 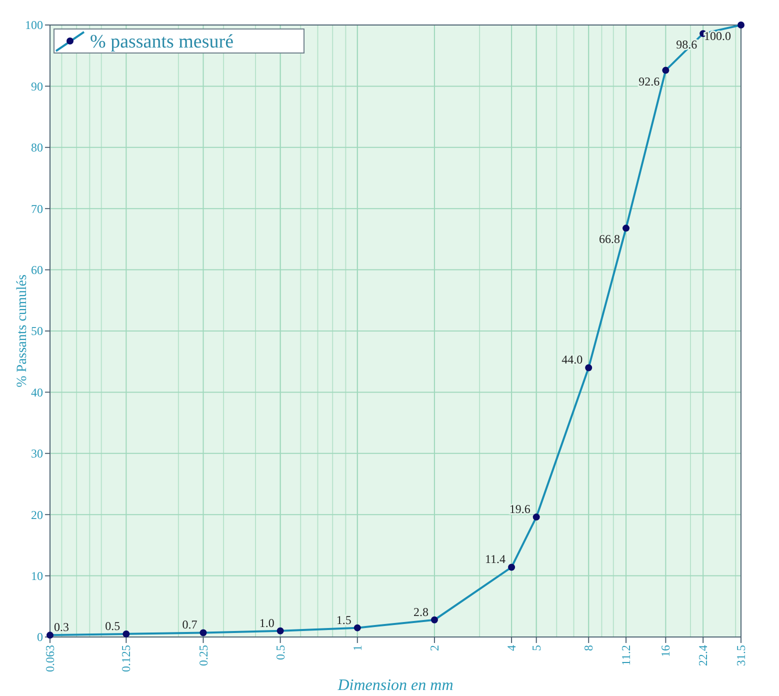 What do you see at coordinates (190, 625) in the screenshot?
I see `data-label: 0.7` at bounding box center [190, 625].